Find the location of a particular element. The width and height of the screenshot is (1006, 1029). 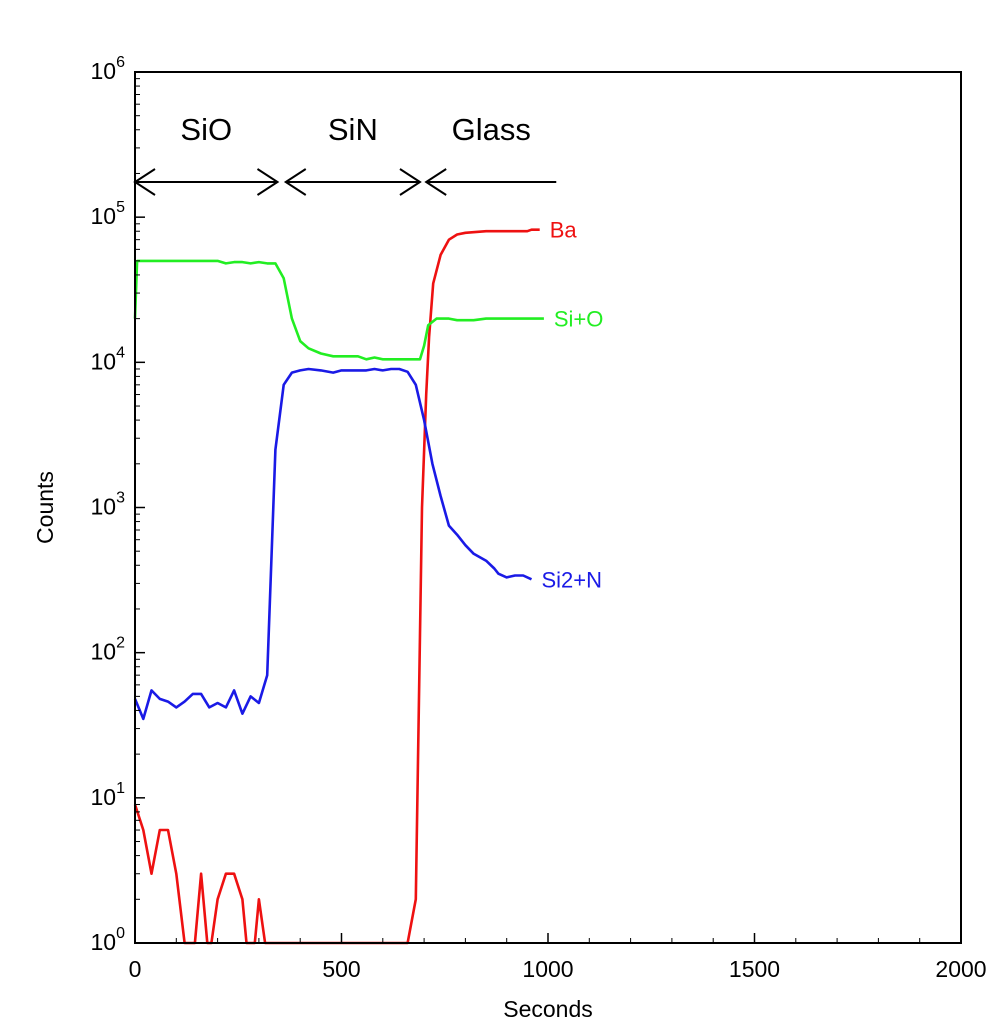

y-axis-label: Counts is located at coordinates (45, 507).